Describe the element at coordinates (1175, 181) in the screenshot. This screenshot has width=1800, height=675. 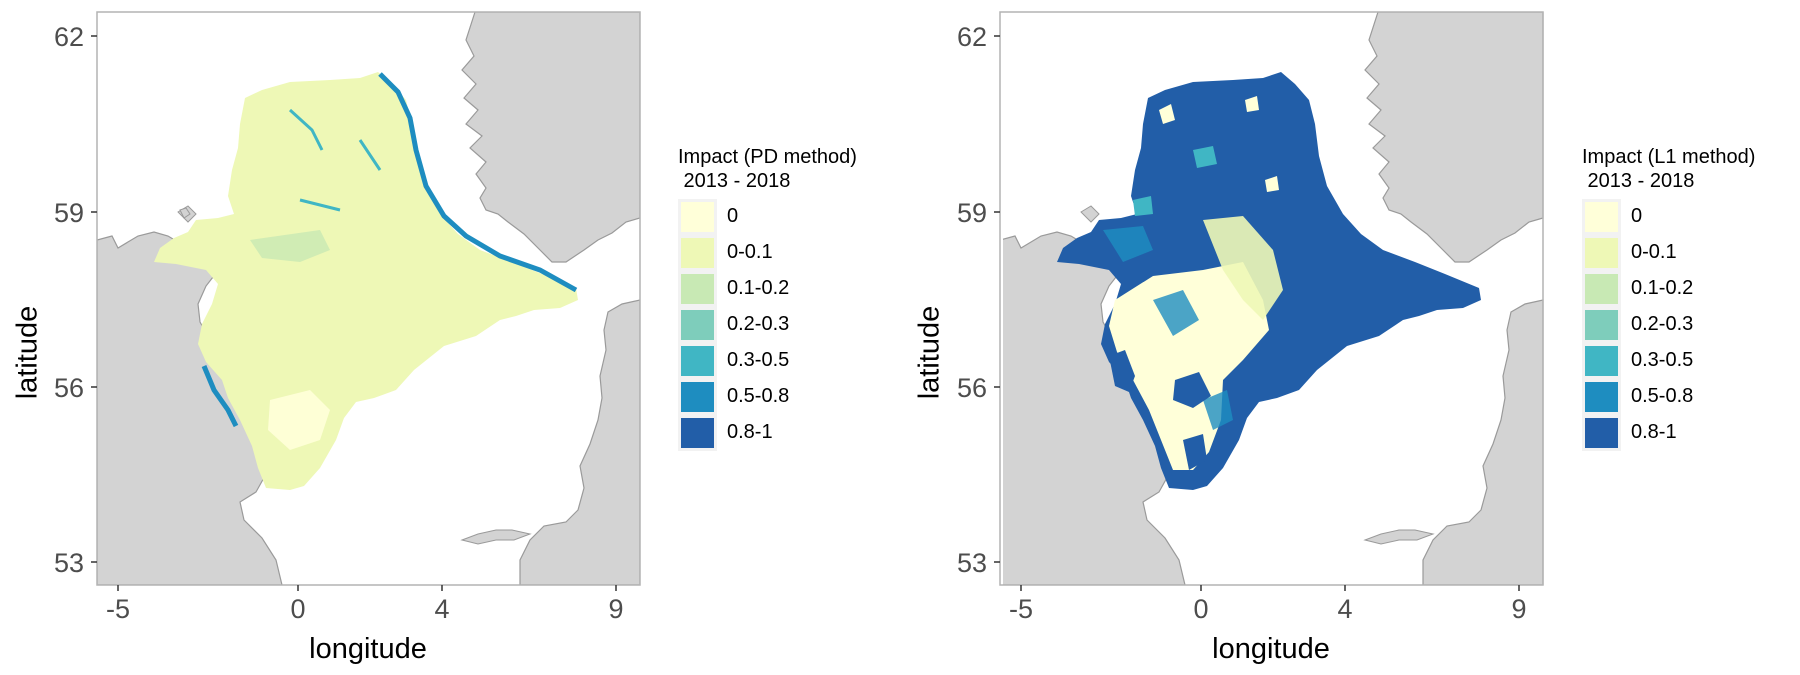
I see `impact-mid-spot` at that location.